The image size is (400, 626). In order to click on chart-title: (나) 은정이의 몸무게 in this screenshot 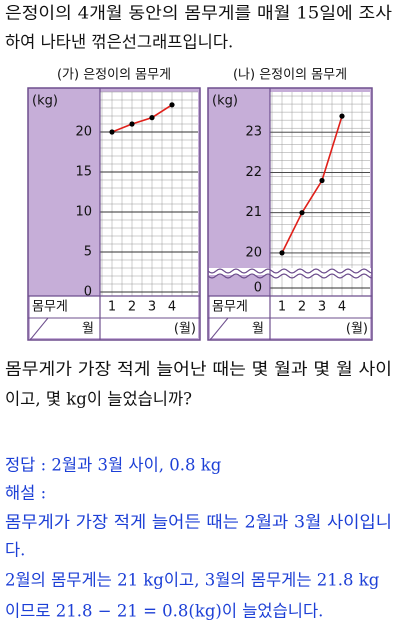, I will do `click(290, 75)`.